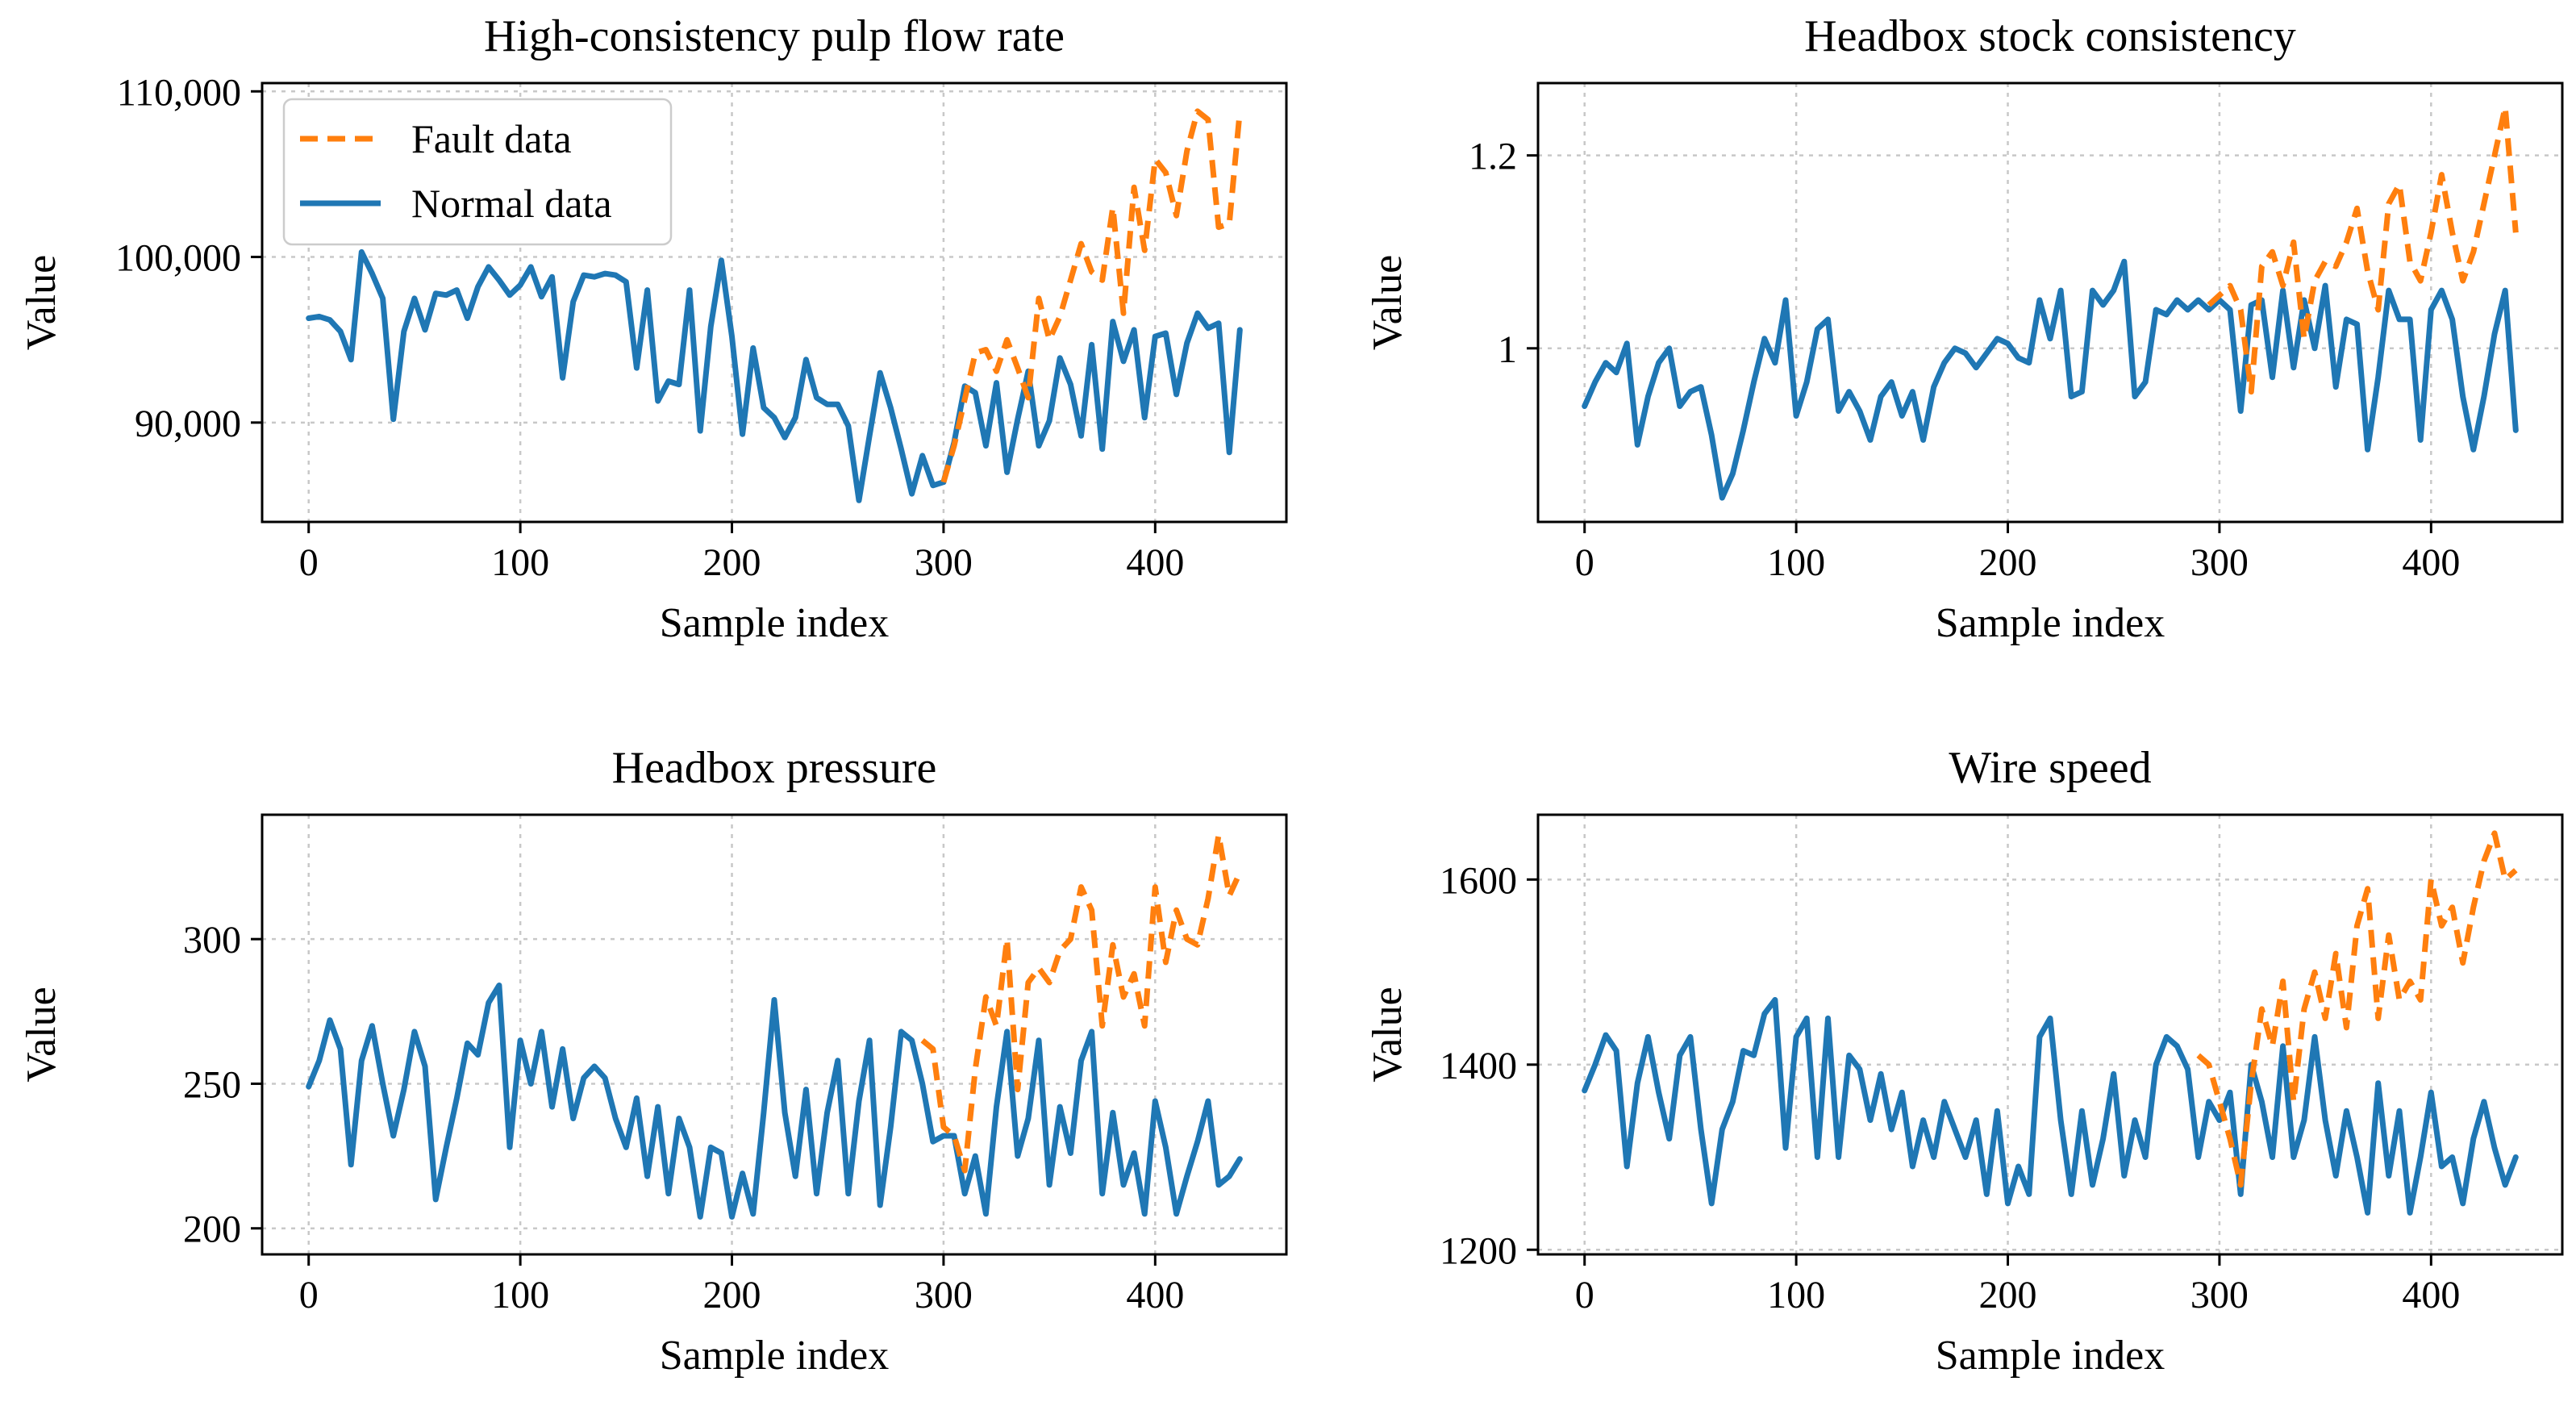 Image resolution: width=2576 pixels, height=1402 pixels. What do you see at coordinates (178, 258) in the screenshot?
I see `y-tick-label: 100,000` at bounding box center [178, 258].